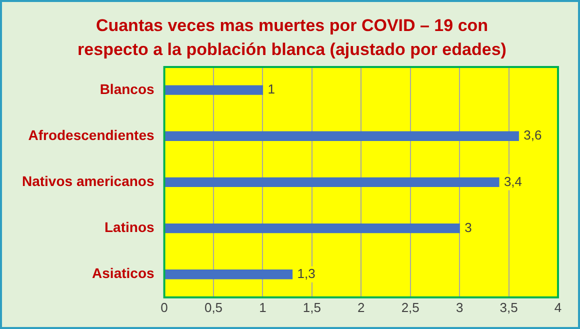 This screenshot has width=580, height=329. What do you see at coordinates (164, 307) in the screenshot?
I see `x-tick-label: 0` at bounding box center [164, 307].